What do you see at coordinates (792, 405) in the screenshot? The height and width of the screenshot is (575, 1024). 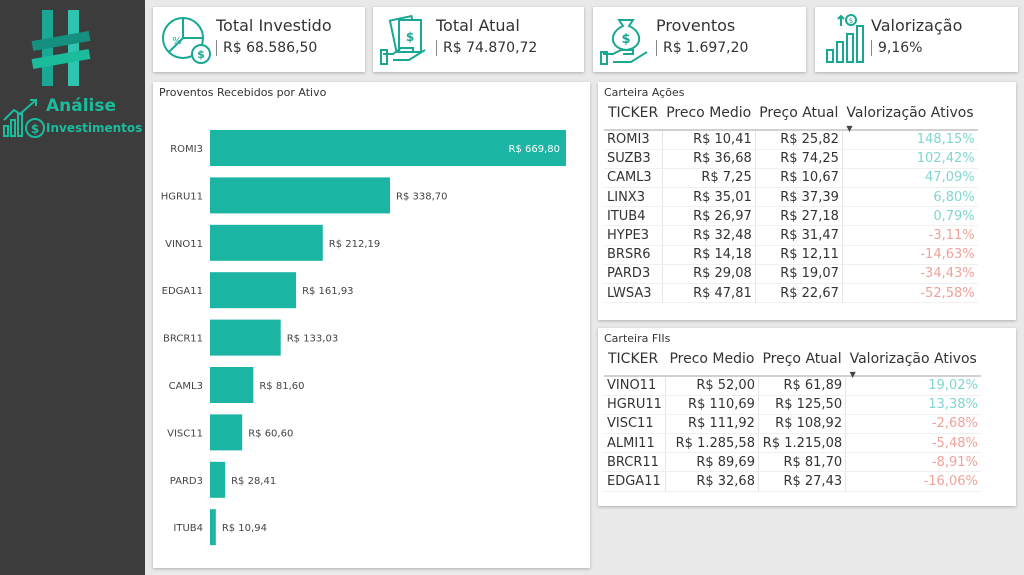 I see `table-row: HGRU11 R$ 110,69 R$ 125,50 13,38%` at bounding box center [792, 405].